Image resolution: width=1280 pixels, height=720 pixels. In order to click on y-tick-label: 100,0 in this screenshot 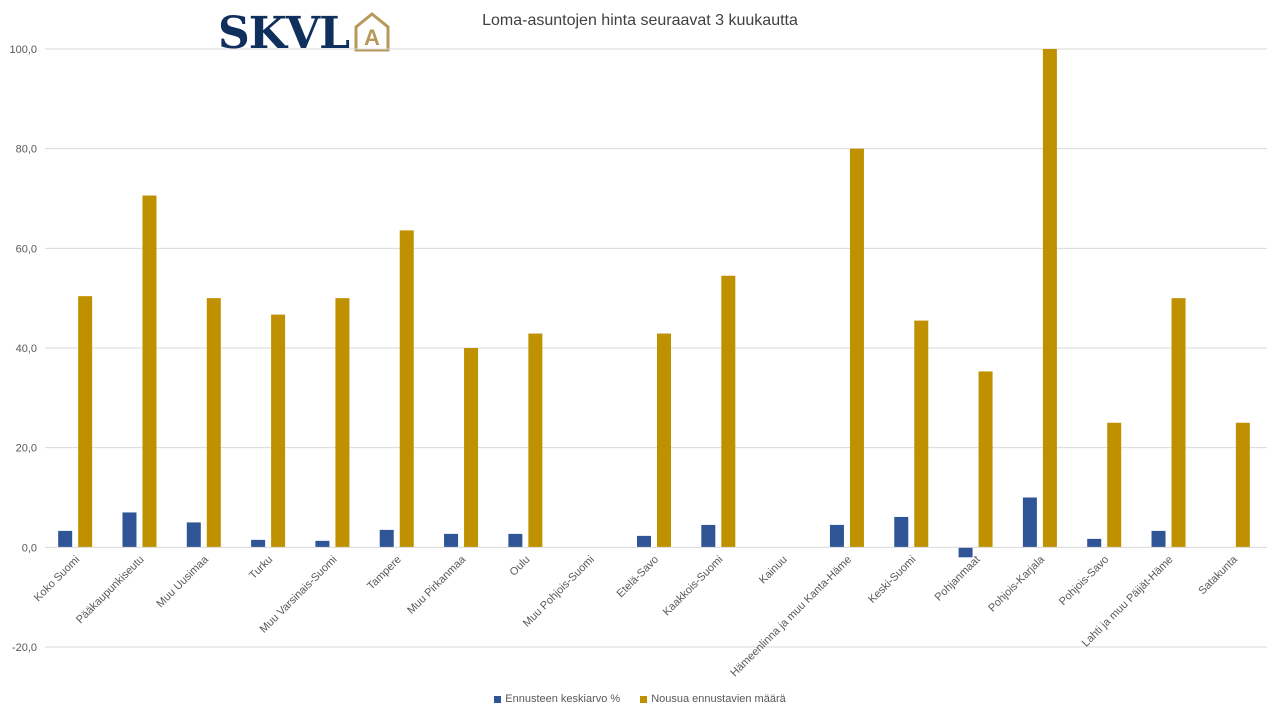, I will do `click(23, 50)`.